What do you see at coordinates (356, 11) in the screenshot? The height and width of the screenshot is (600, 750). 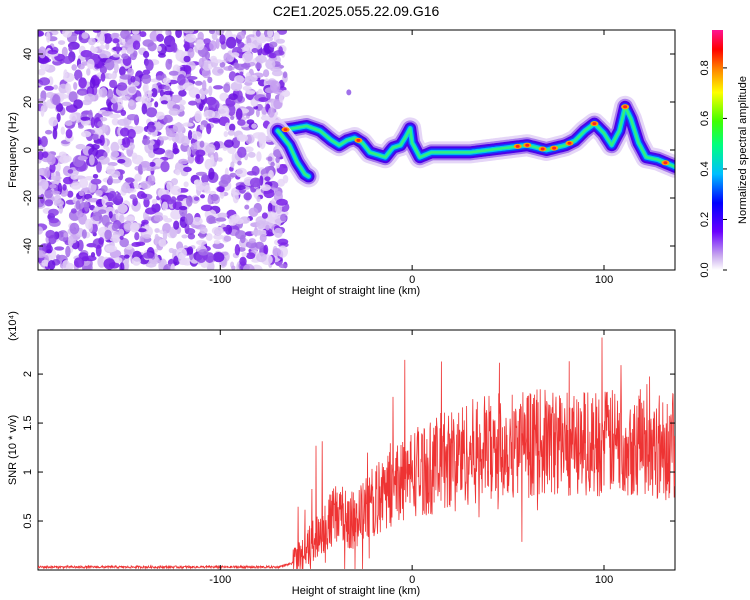 I see `figure-title: C2E1.2025.055.22.09.G16` at bounding box center [356, 11].